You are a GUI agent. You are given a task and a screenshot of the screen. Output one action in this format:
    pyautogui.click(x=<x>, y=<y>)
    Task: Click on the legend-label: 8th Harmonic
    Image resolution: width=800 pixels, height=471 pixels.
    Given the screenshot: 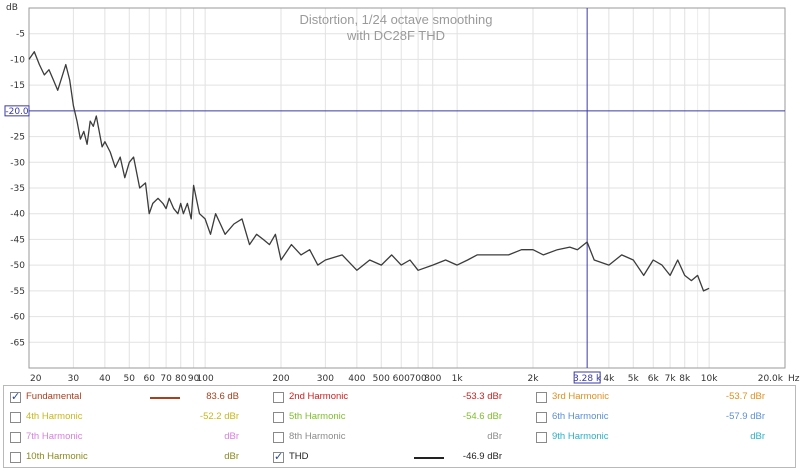 What is the action you would take?
    pyautogui.click(x=317, y=436)
    